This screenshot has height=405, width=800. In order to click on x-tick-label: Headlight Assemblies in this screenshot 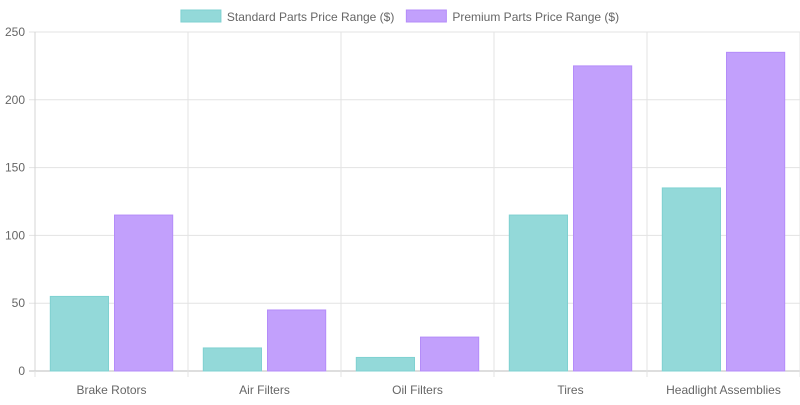, I will do `click(723, 390)`.